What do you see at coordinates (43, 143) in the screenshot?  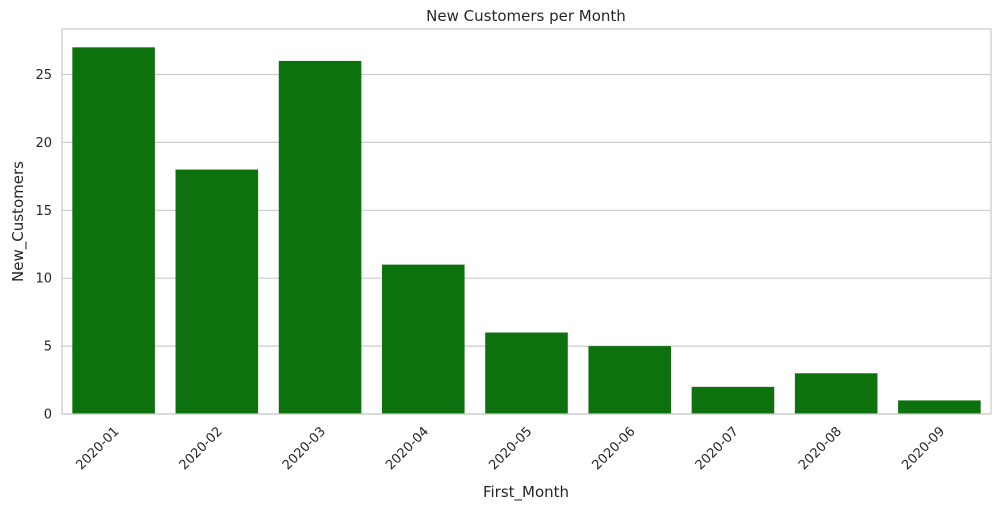 I see `y-tick-label: 20` at bounding box center [43, 143].